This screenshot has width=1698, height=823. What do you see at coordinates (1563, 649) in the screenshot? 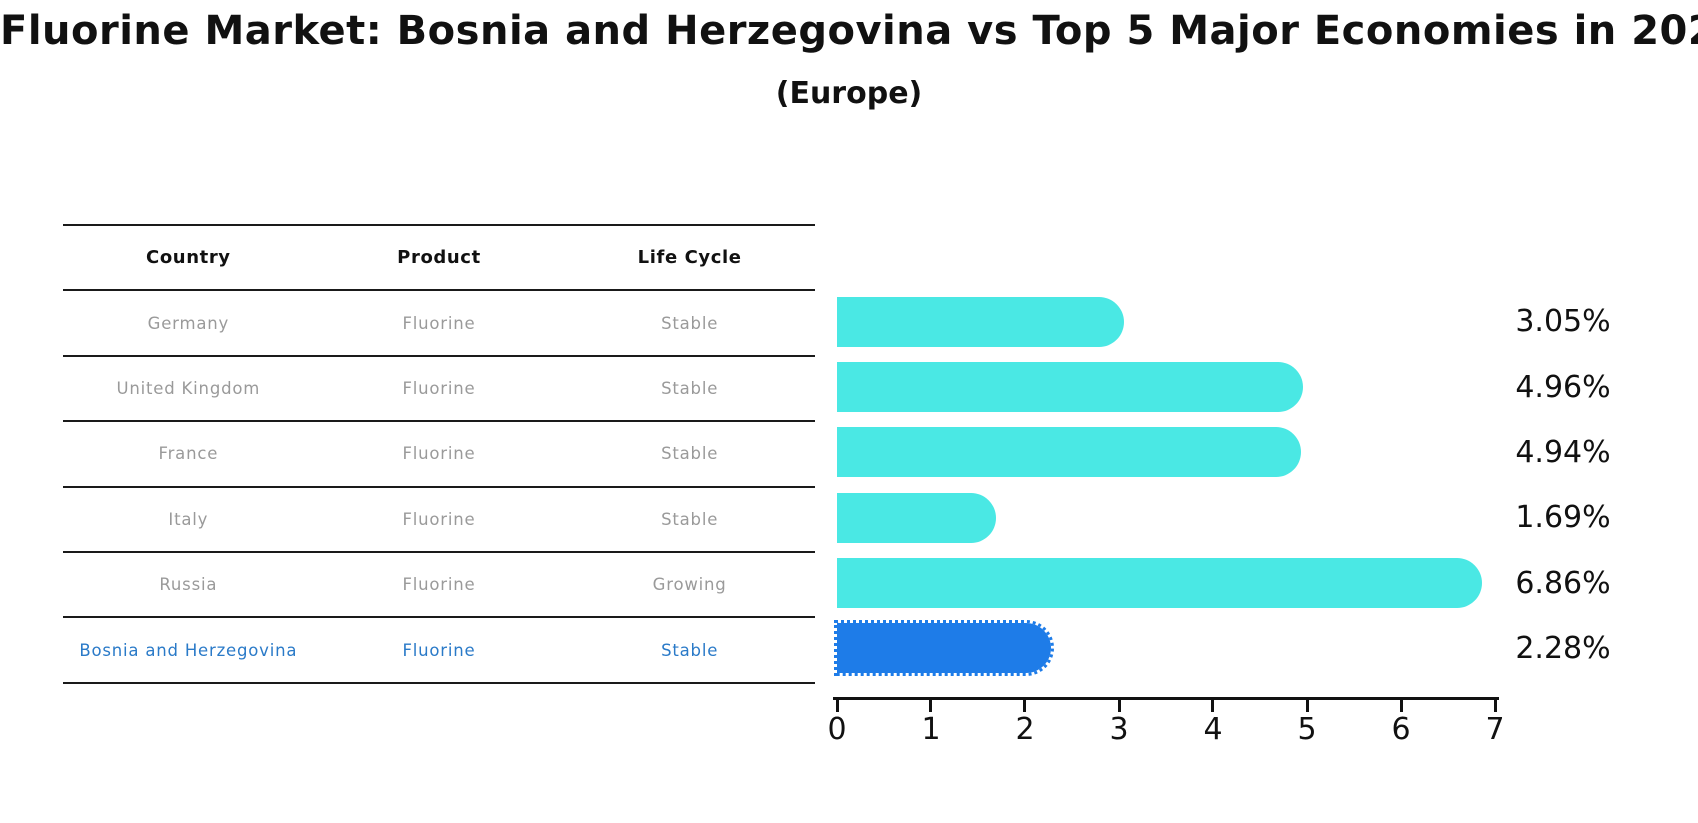
I see `value-label-bosnia-and-herzegovina: 2.28%` at bounding box center [1563, 649].